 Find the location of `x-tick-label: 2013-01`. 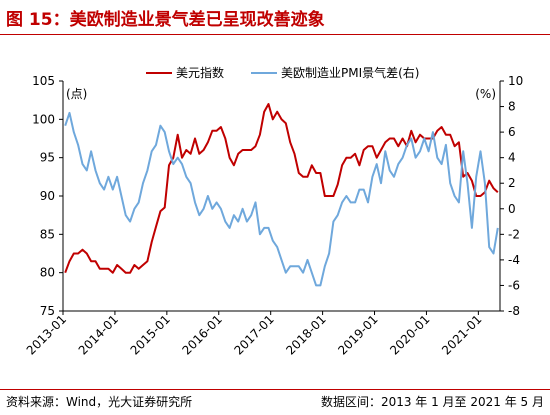

x-tick-label: 2013-01 is located at coordinates (46, 334).